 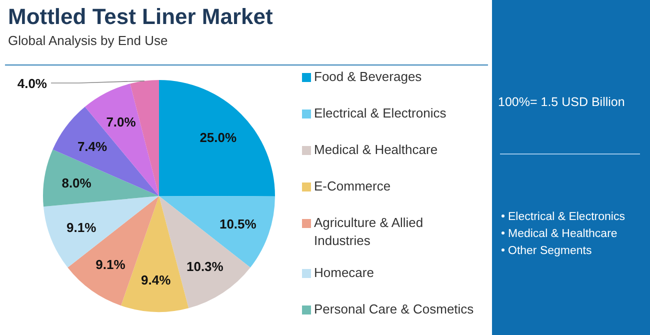 I want to click on legend-label: Homecare, so click(x=344, y=272).